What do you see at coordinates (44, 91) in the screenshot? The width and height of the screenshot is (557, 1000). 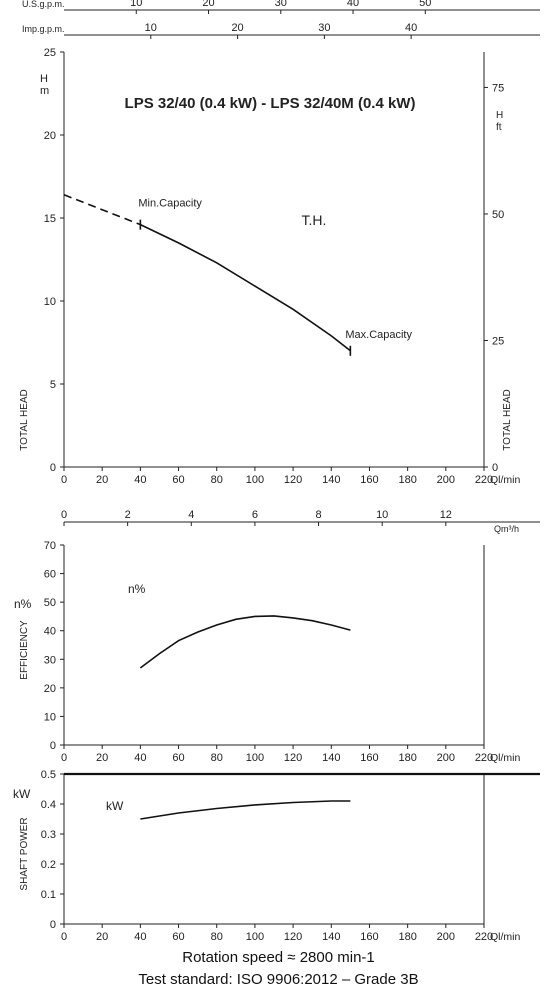 I see `y-unit-m: m` at bounding box center [44, 91].